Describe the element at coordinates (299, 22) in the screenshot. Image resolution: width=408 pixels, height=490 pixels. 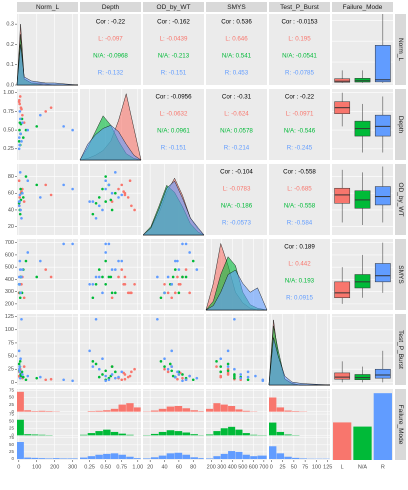
I see `correlation: Cor : -0.0153` at that location.